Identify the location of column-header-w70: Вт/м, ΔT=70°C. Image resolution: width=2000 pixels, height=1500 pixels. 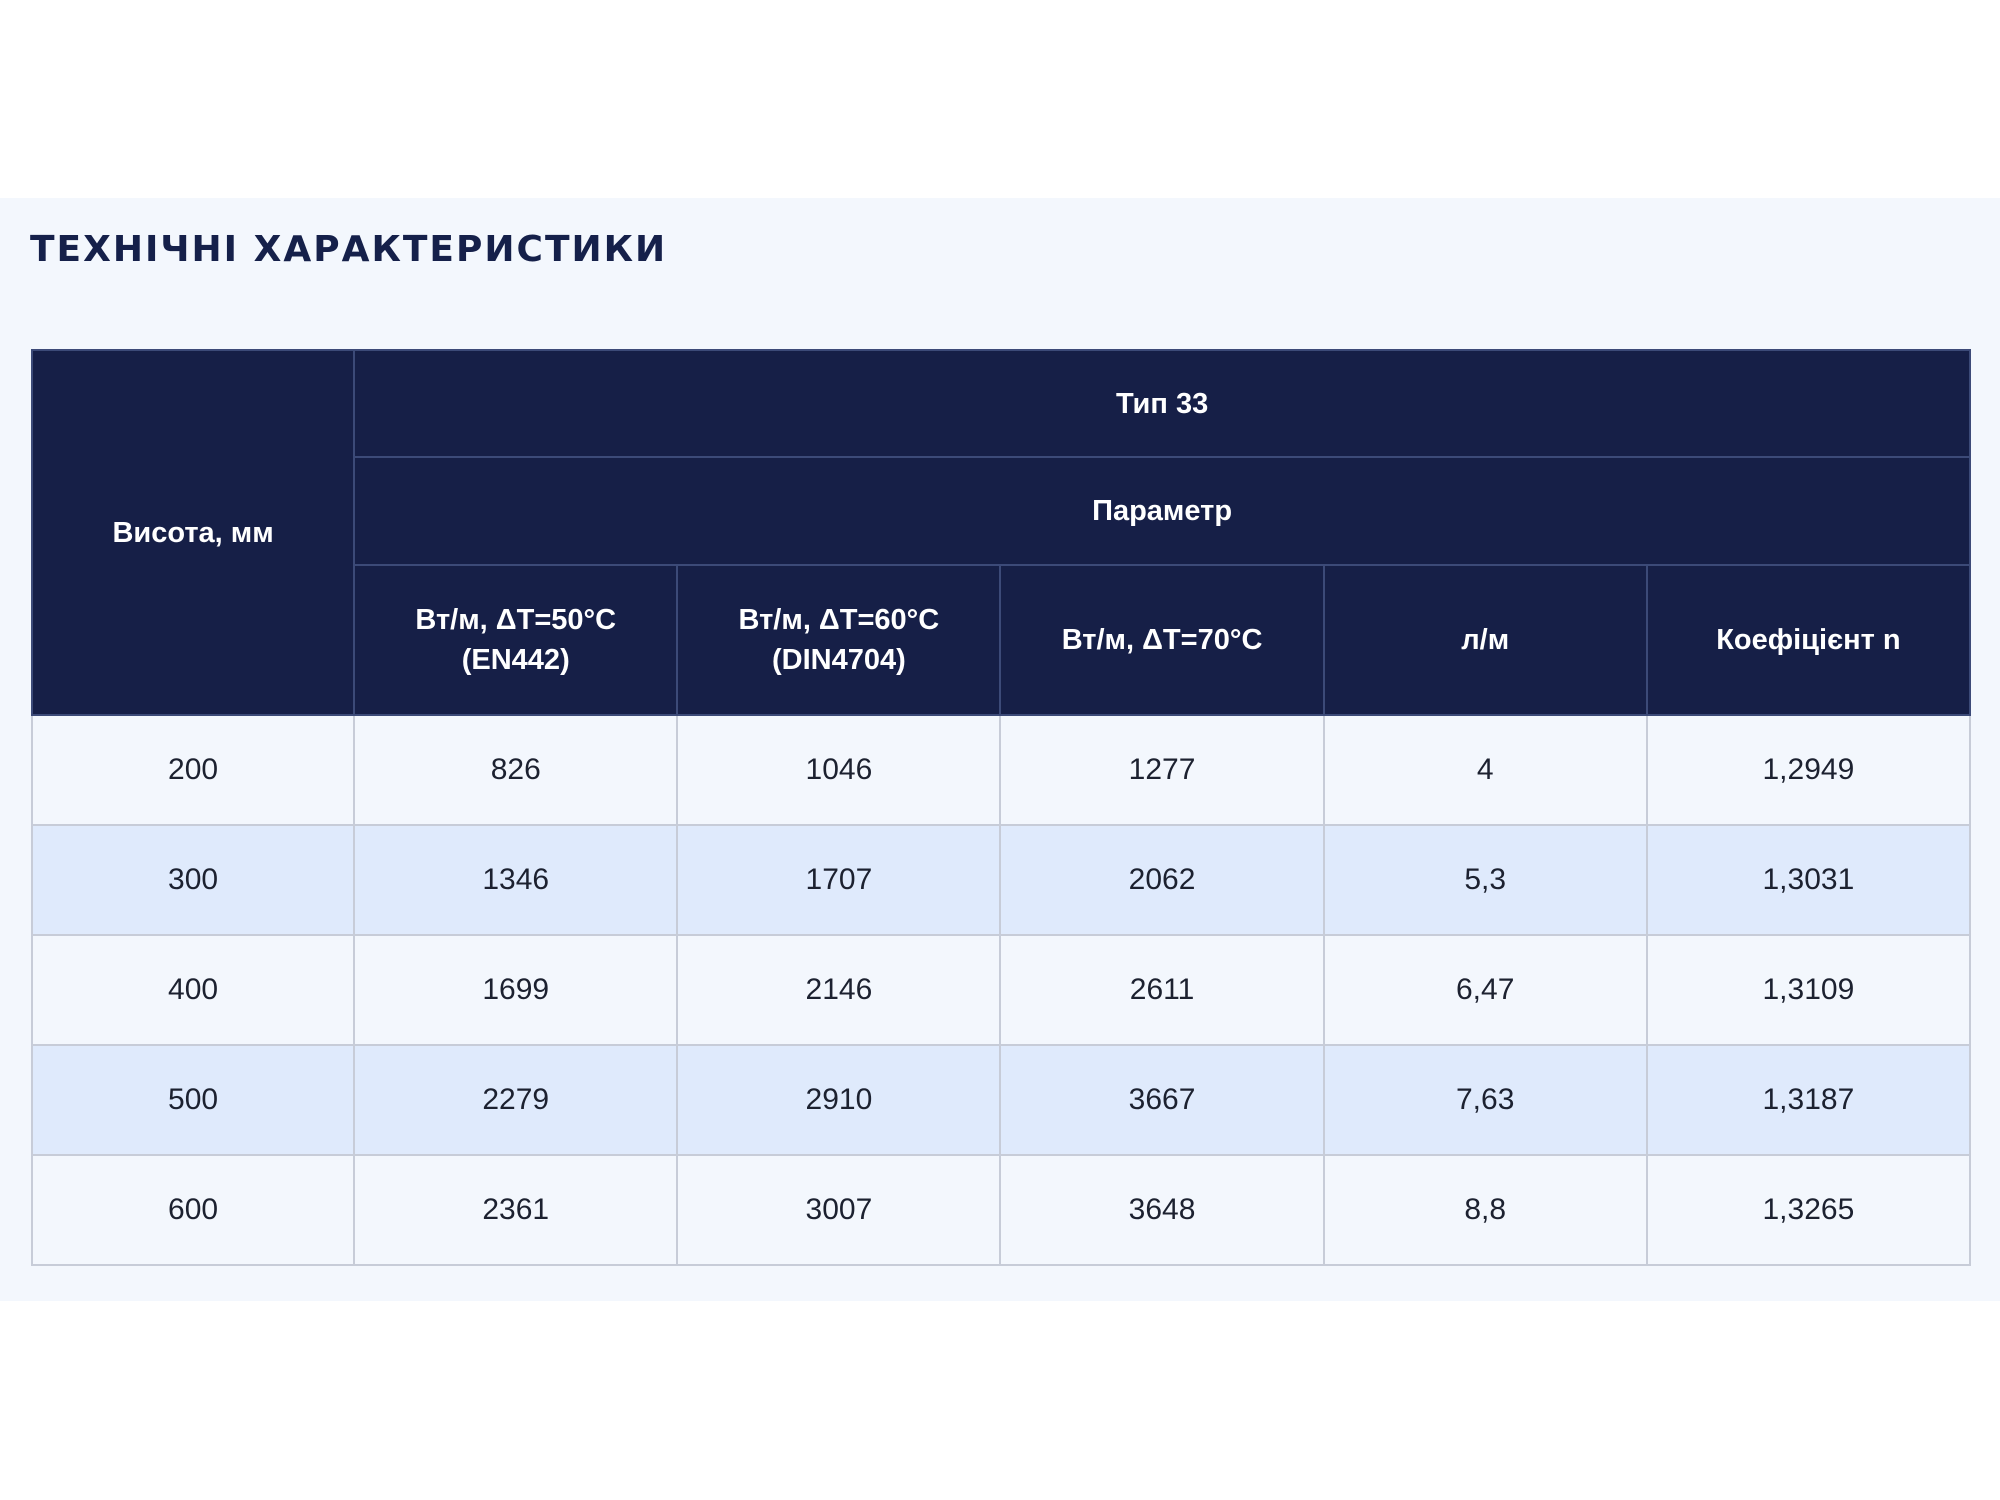
(1162, 640).